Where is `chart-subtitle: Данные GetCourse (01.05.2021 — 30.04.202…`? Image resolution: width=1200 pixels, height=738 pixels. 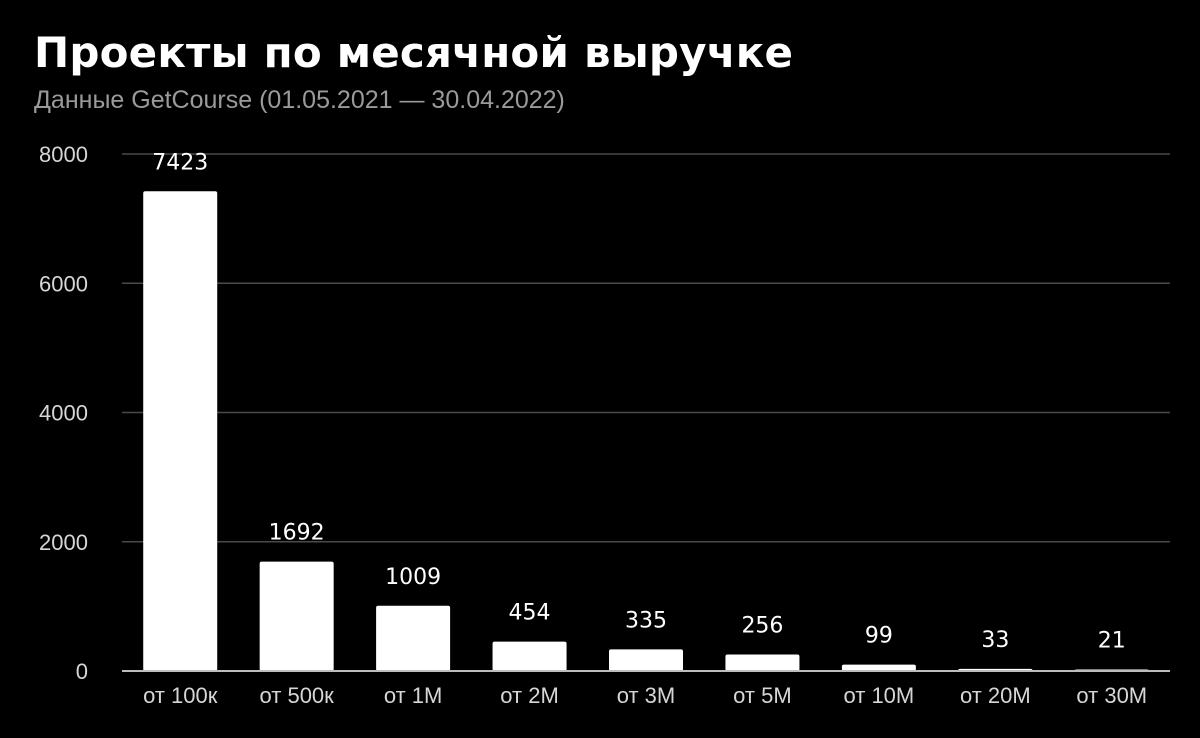
chart-subtitle: Данные GetCourse (01.05.2021 — 30.04.202… is located at coordinates (299, 100).